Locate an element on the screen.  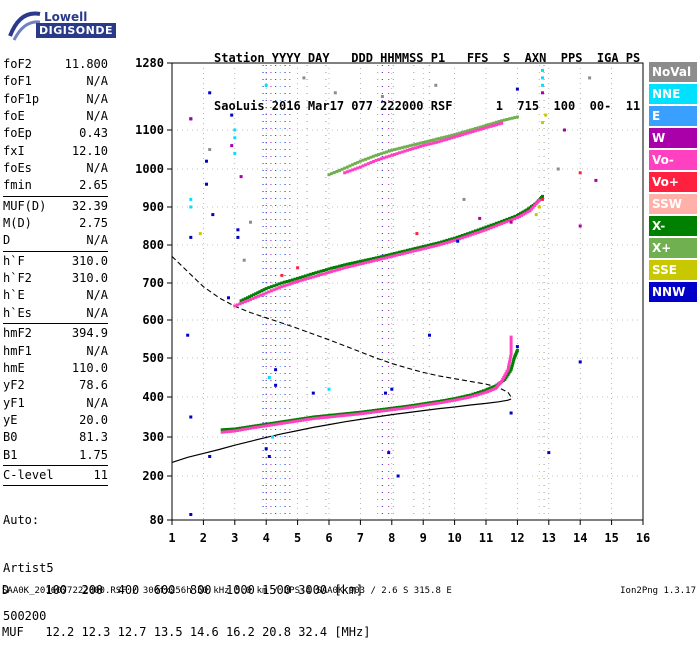
legend-item-nne: NNE is located at coordinates (673, 94).